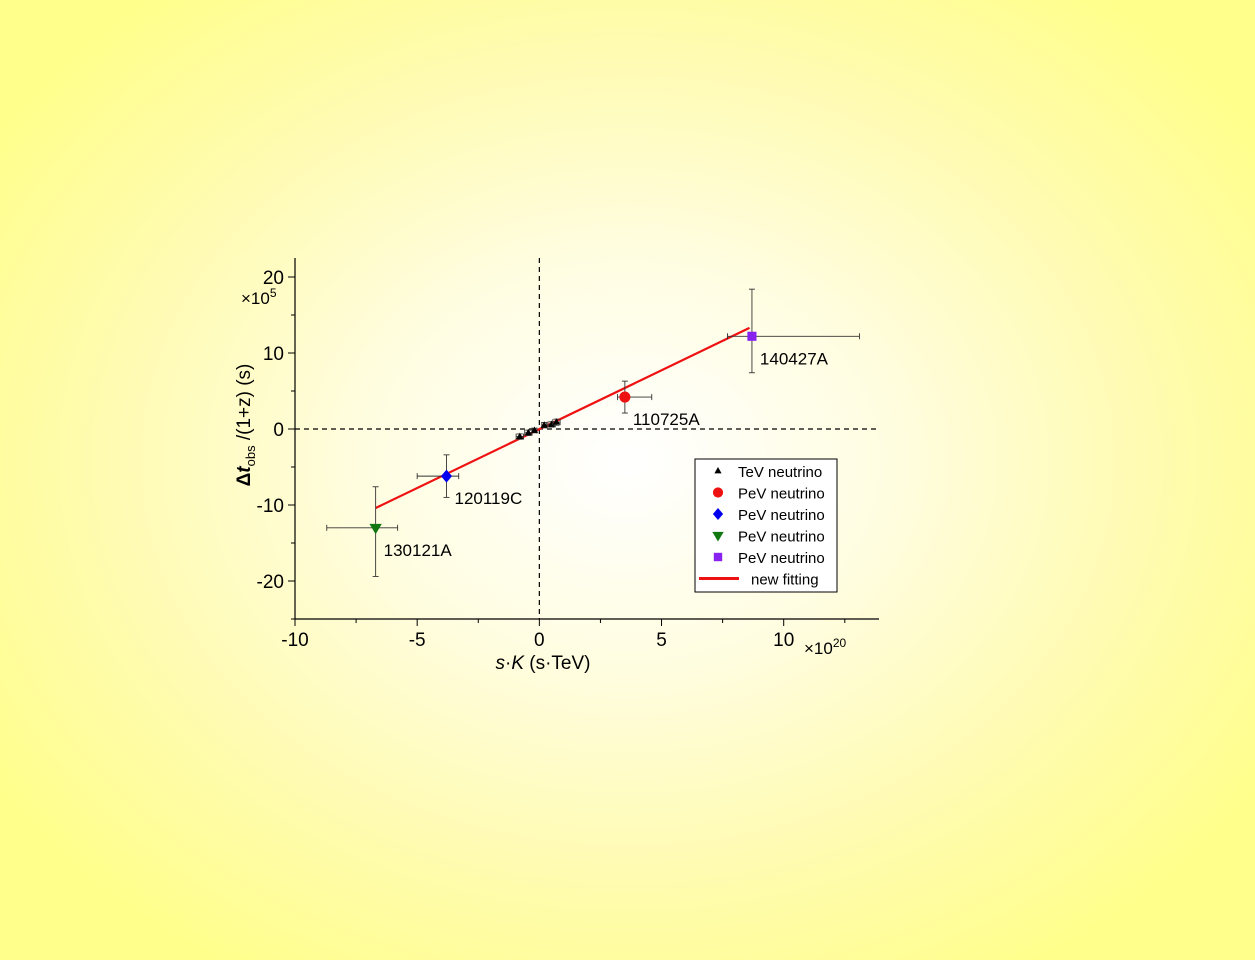 The image size is (1255, 960). Describe the element at coordinates (273, 278) in the screenshot. I see `y-tick-label: 20` at that location.